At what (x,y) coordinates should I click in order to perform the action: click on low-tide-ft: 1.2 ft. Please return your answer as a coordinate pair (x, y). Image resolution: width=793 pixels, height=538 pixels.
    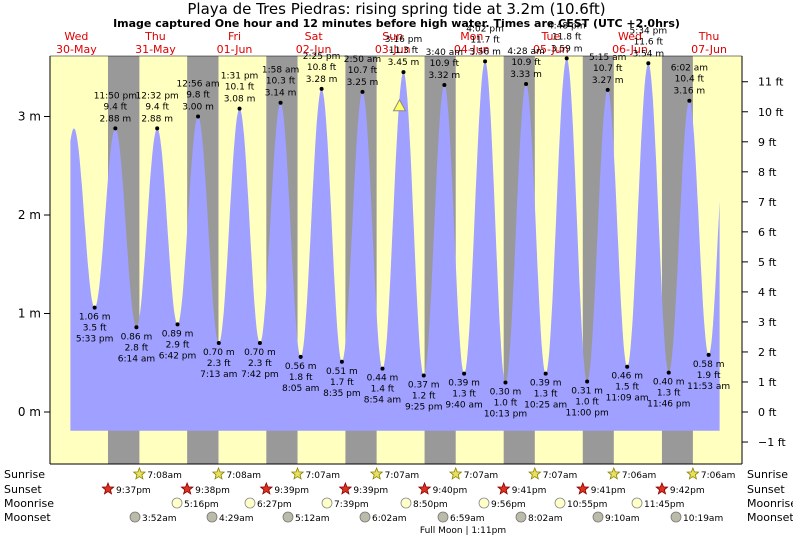
    Looking at the image, I should click on (424, 397).